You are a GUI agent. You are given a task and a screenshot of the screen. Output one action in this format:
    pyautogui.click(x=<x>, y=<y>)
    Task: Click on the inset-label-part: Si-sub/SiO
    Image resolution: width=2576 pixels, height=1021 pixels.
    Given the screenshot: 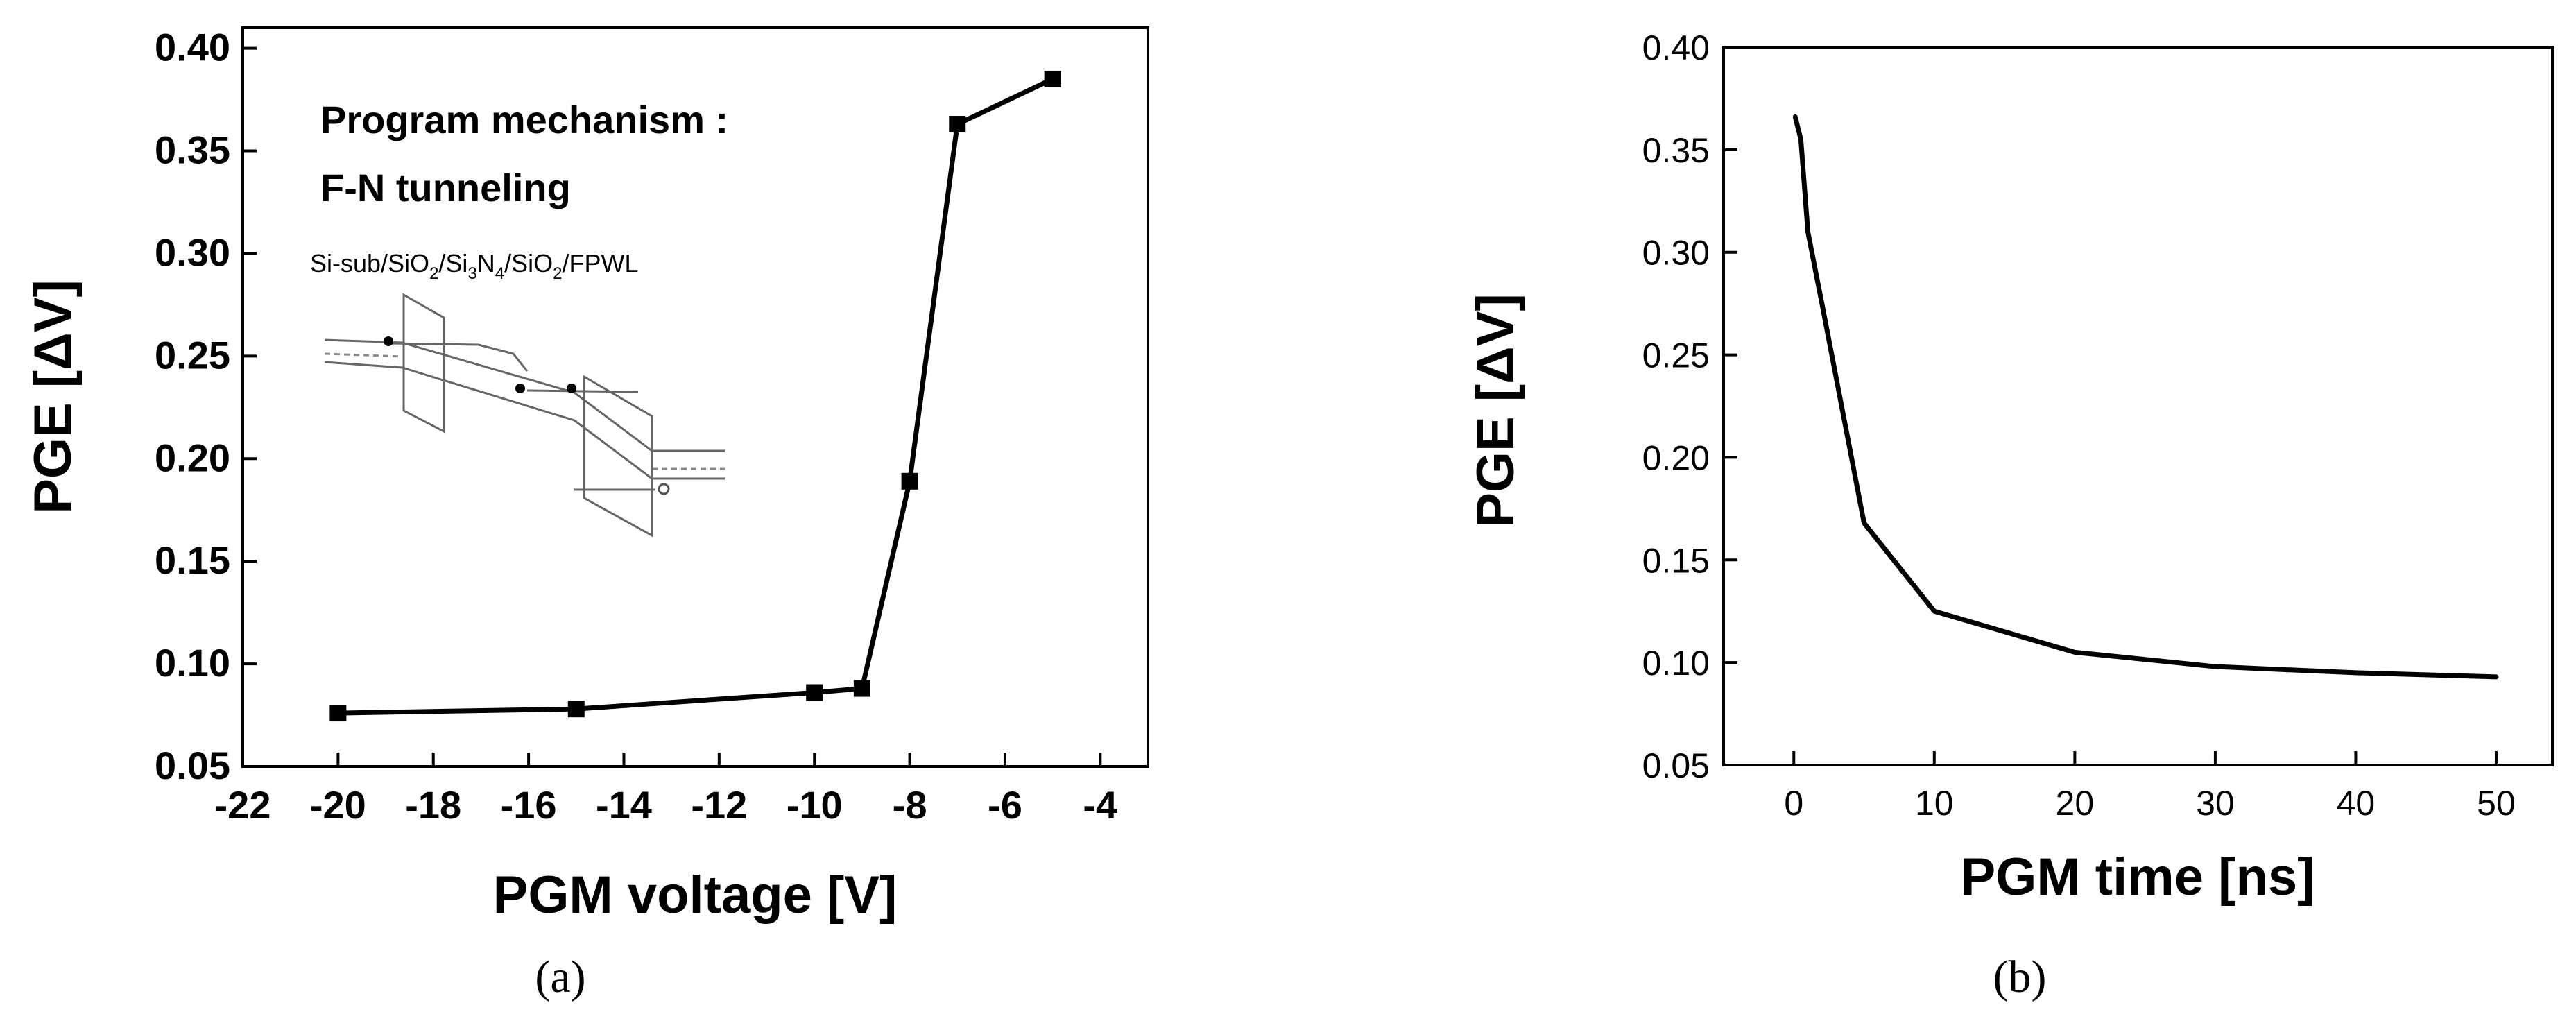 What is the action you would take?
    pyautogui.click(x=369, y=263)
    